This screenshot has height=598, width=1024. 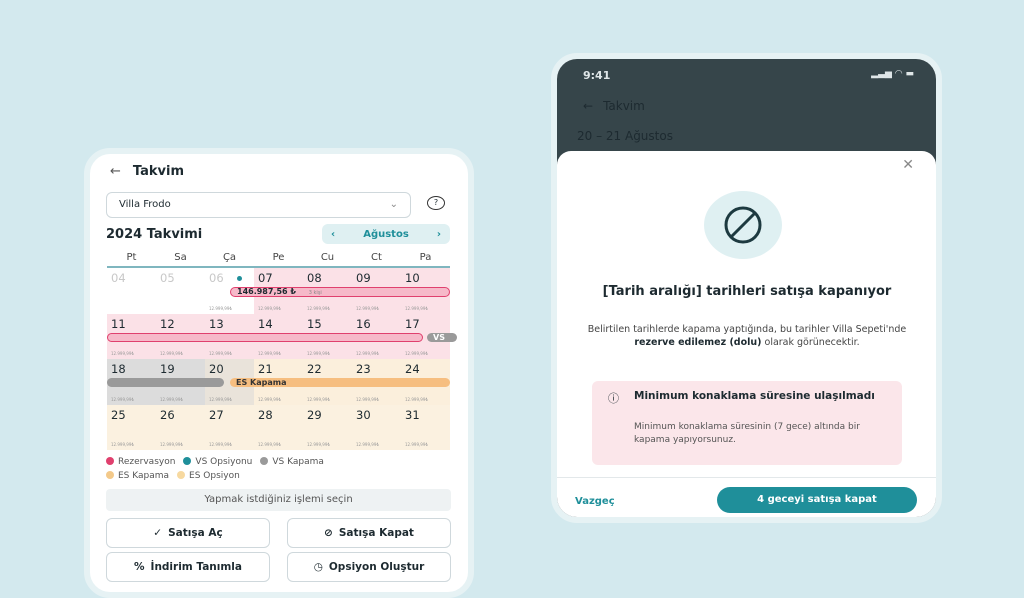 I want to click on day-number: 27, so click(x=216, y=414).